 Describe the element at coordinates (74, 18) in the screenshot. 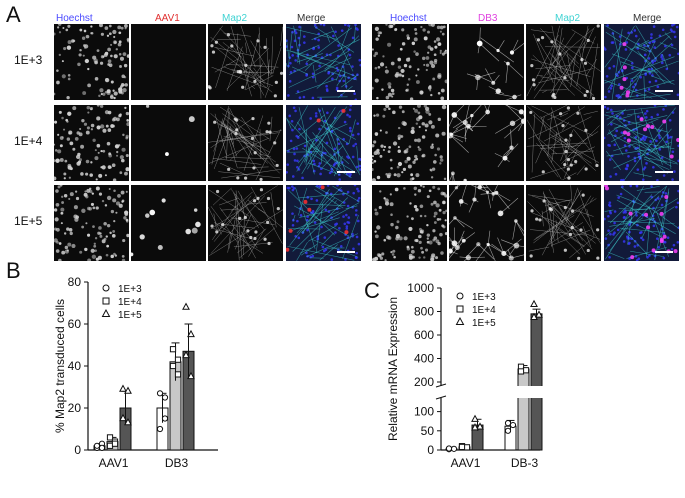

I see `header-hoechst-left: Hoechst` at that location.